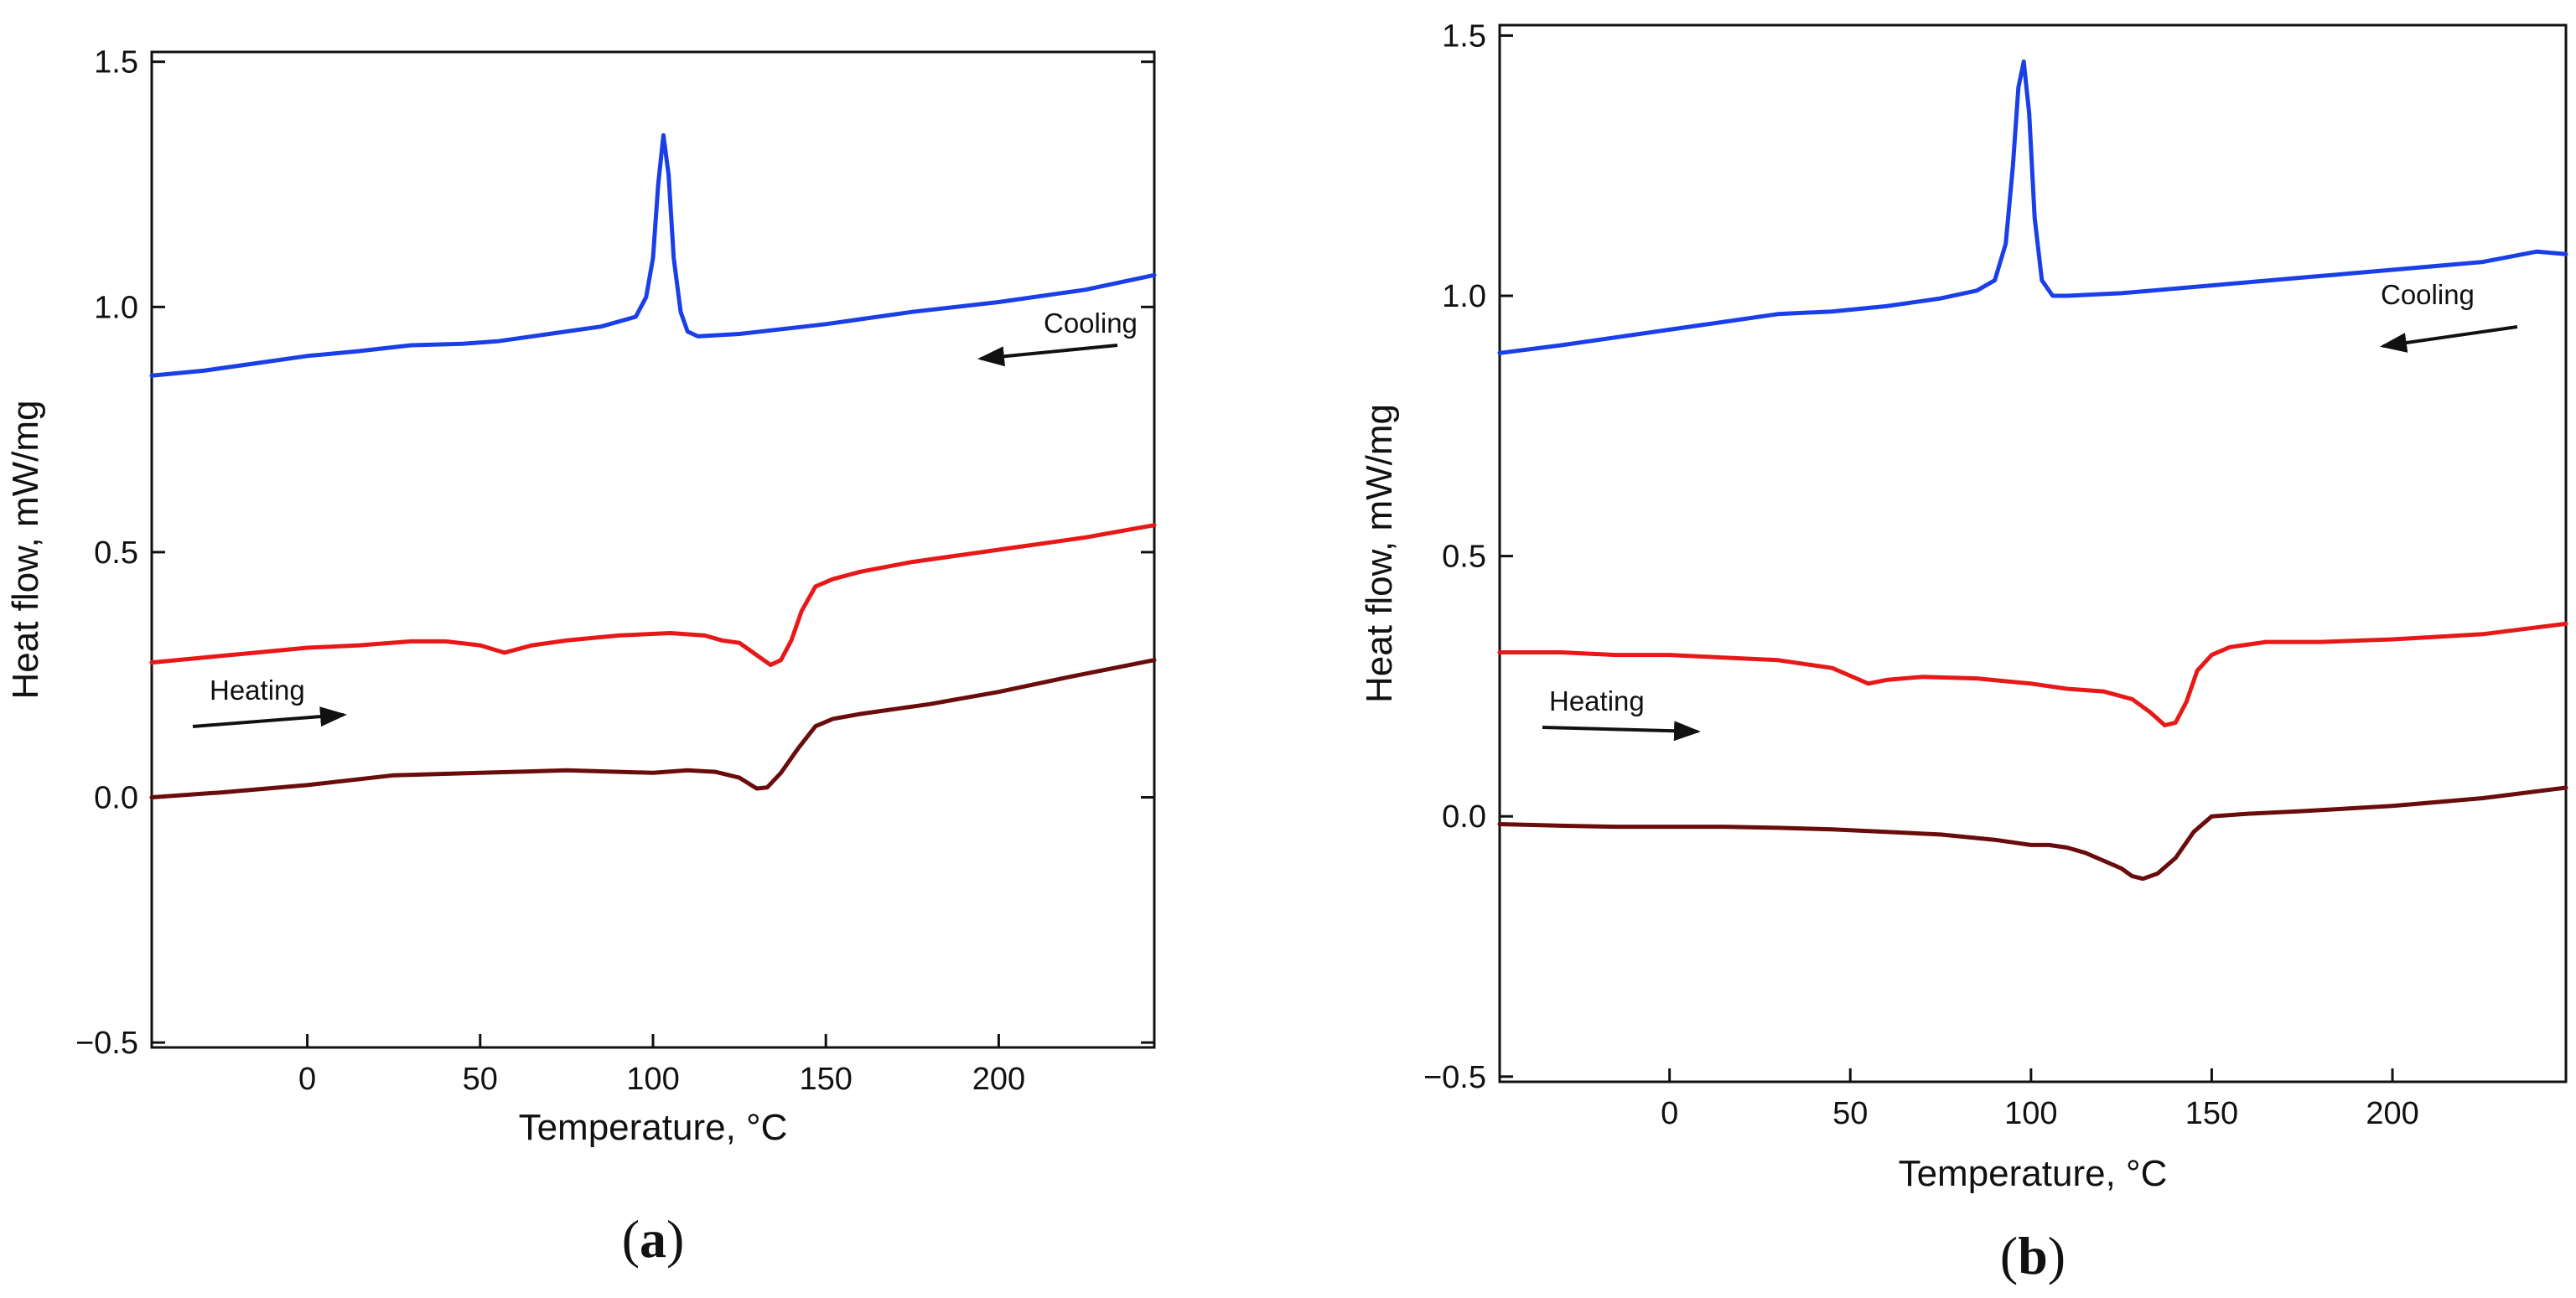 Image resolution: width=2576 pixels, height=1298 pixels. I want to click on panel-label: (b), so click(2032, 1255).